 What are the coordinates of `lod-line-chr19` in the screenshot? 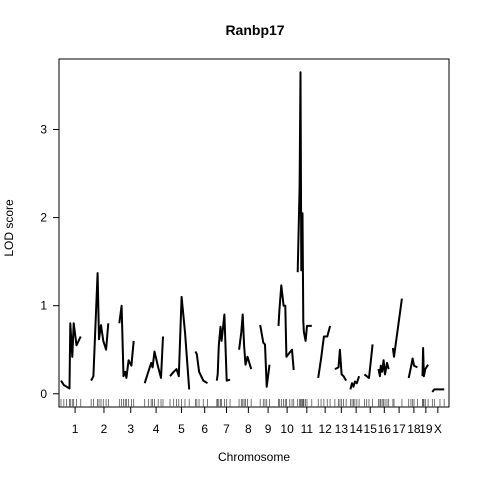 It's located at (425, 362).